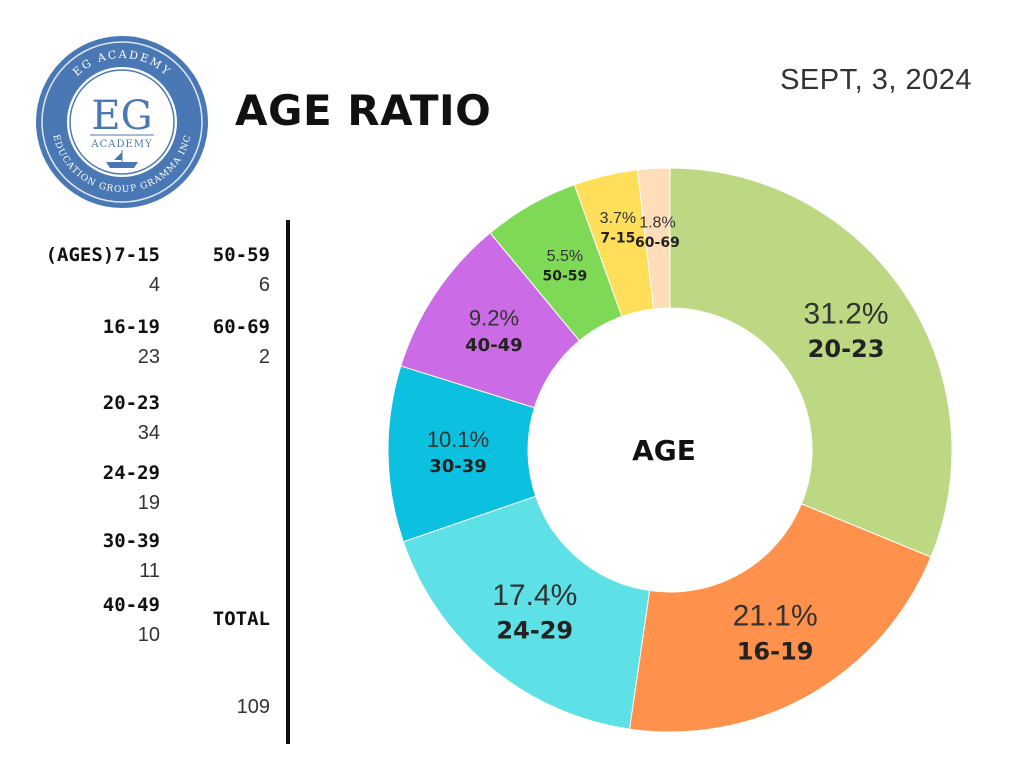  I want to click on age-count: 34, so click(148, 433).